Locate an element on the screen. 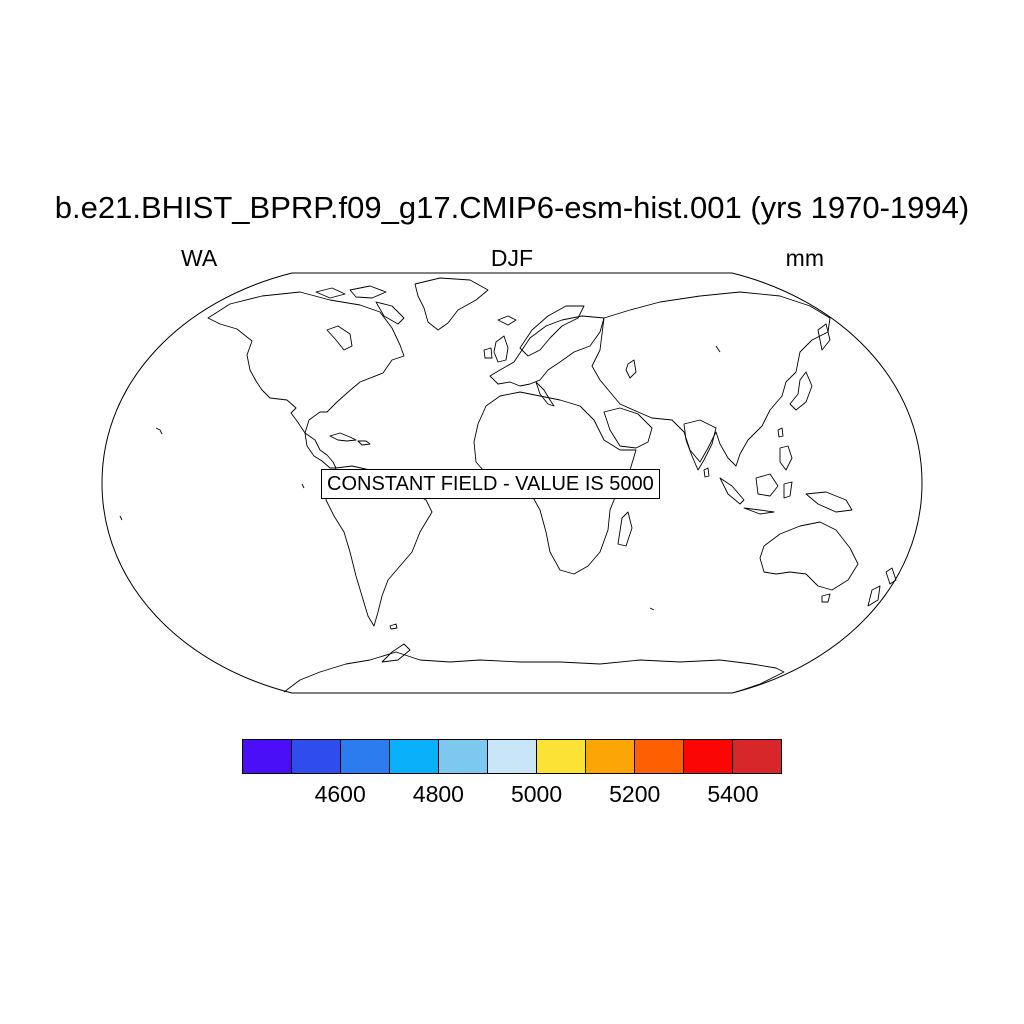 The width and height of the screenshot is (1024, 1024). coast-new-zealand-n is located at coordinates (891, 576).